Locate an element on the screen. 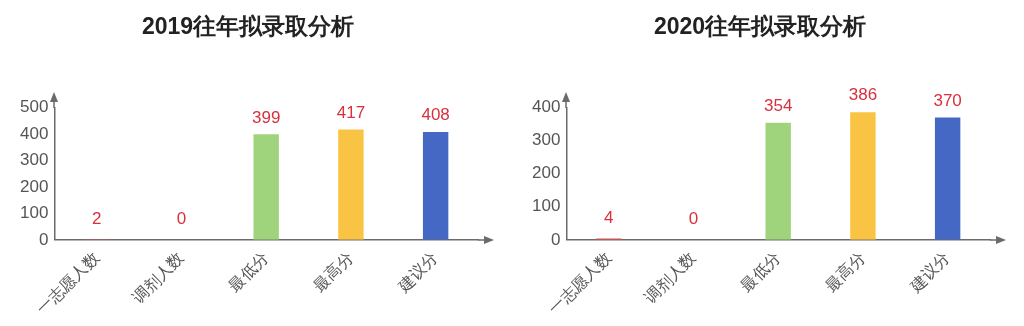  y-tick-label: 500 is located at coordinates (34, 107).